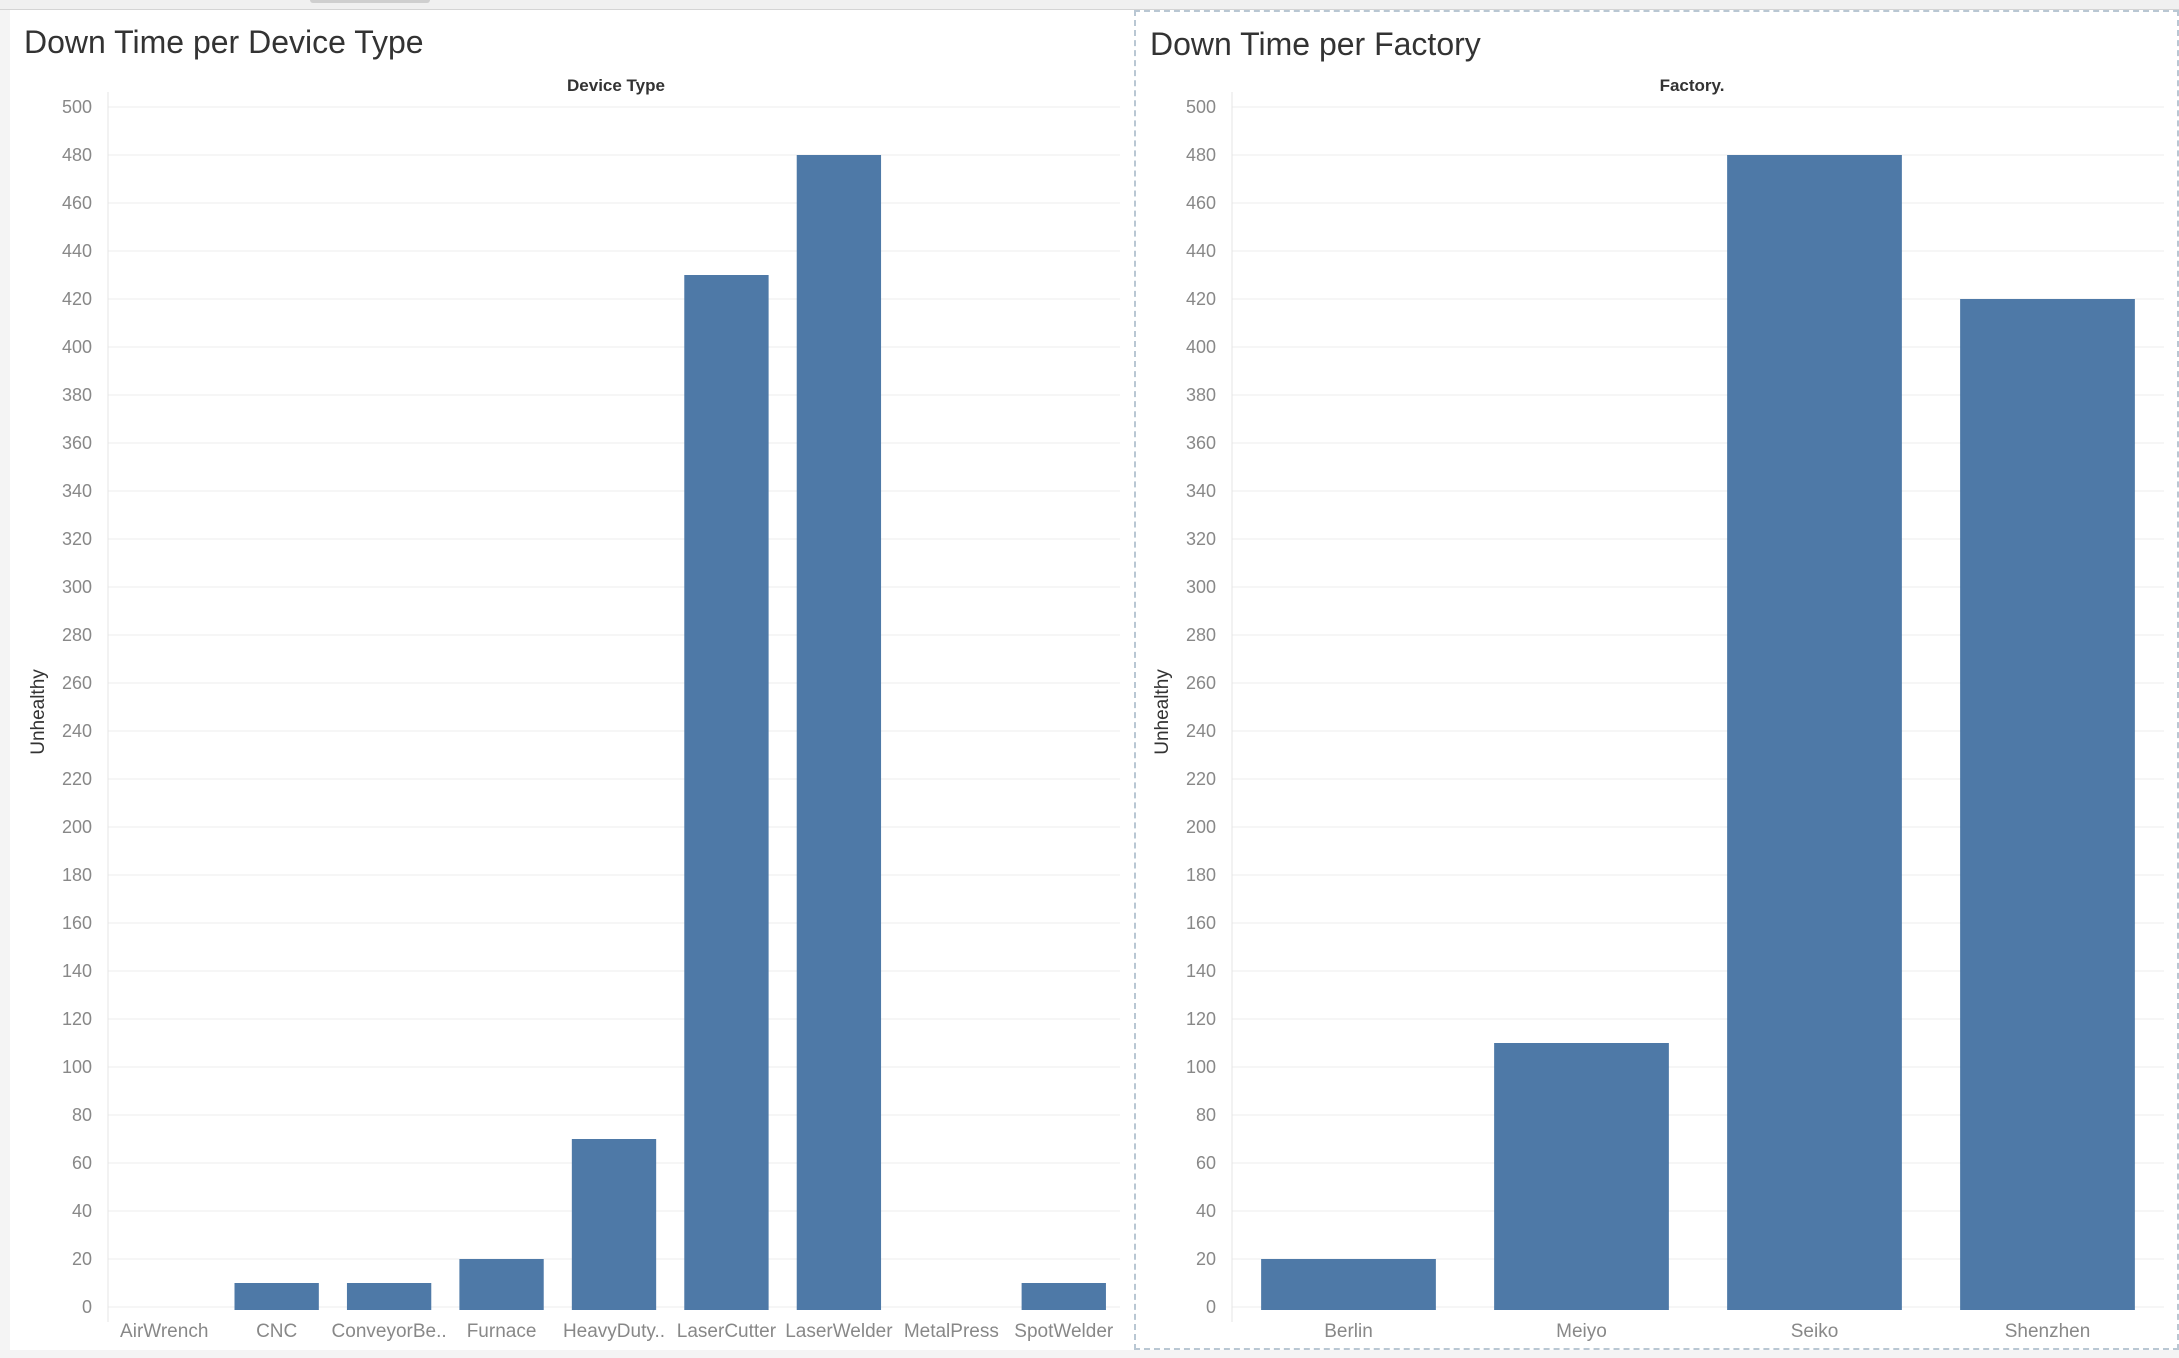 This screenshot has height=1358, width=2179. I want to click on bar-heavyduty, so click(614, 1224).